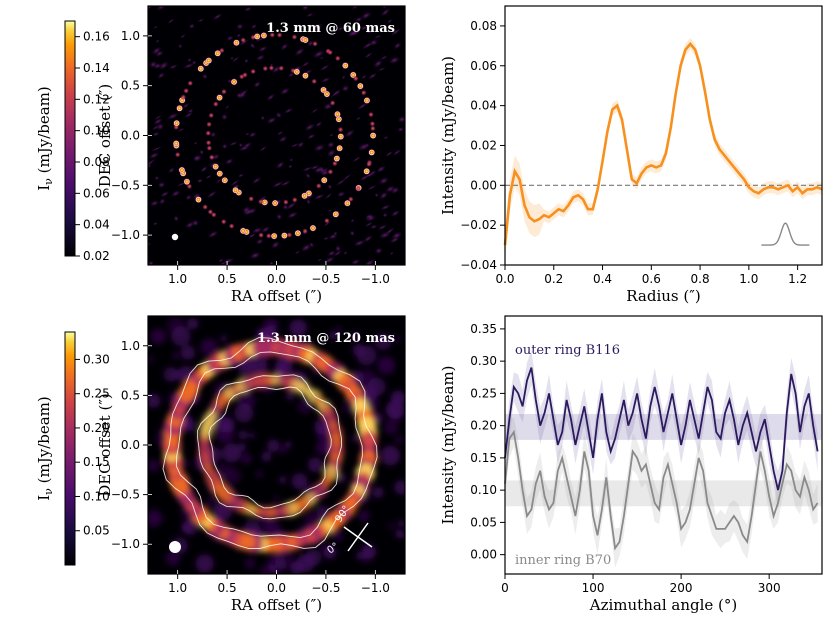 This screenshot has width=830, height=620. I want to click on y-tick-label: 0.00, so click(483, 185).